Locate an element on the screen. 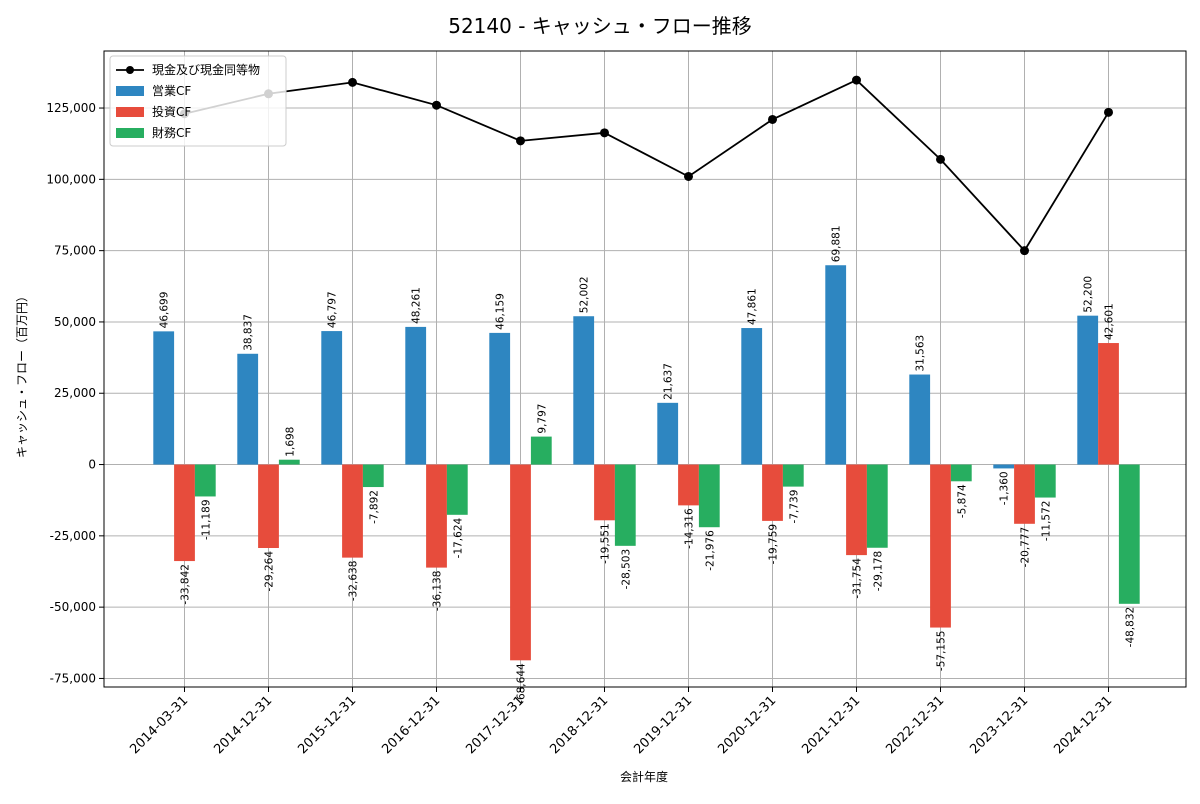 Image resolution: width=1200 pixels, height=804 pixels. bar-value-label: -11,572 is located at coordinates (1046, 521).